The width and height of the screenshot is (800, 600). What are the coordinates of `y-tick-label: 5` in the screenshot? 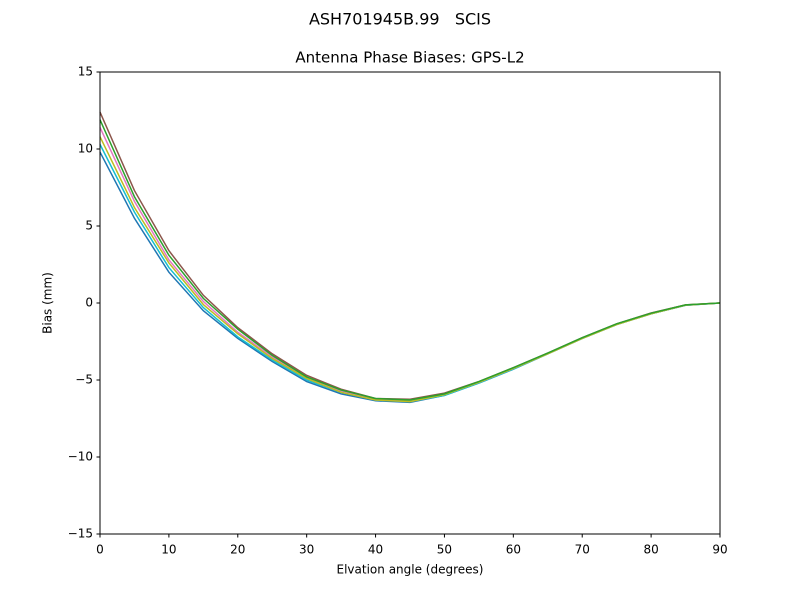 It's located at (89, 226).